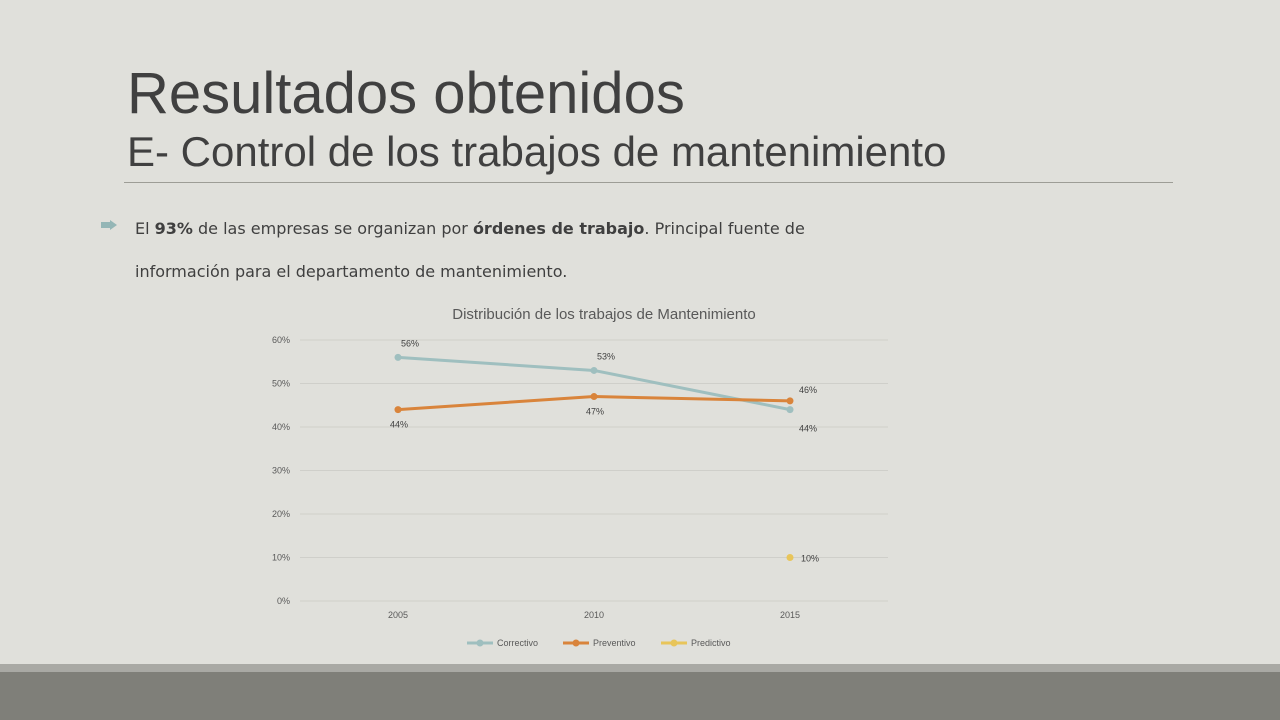 This screenshot has height=720, width=1280. What do you see at coordinates (640, 668) in the screenshot?
I see `footer-band-light` at bounding box center [640, 668].